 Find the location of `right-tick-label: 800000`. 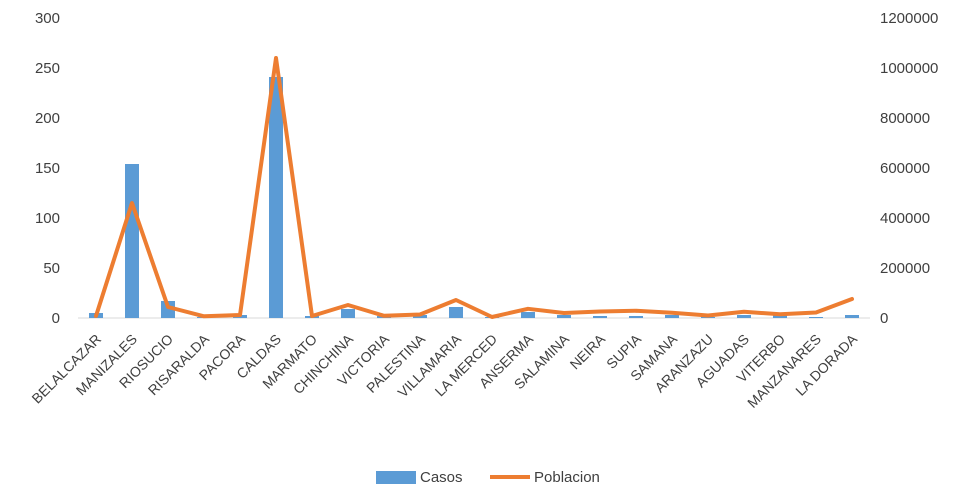

right-tick-label: 800000 is located at coordinates (905, 118).